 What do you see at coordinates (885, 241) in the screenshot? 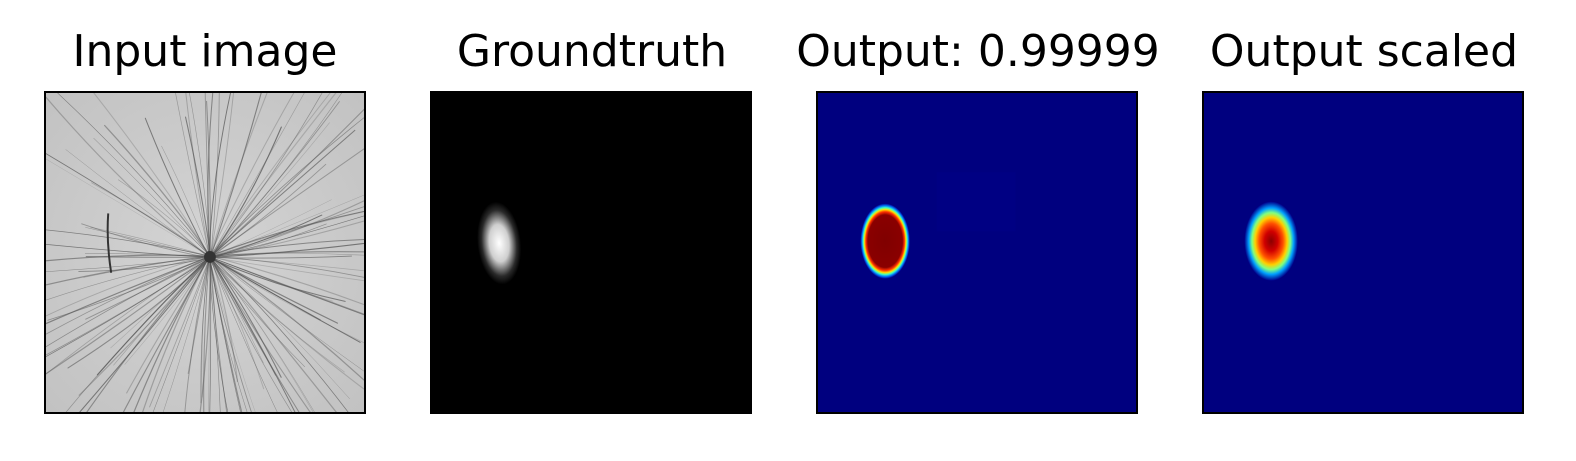
I see `output-blob` at bounding box center [885, 241].